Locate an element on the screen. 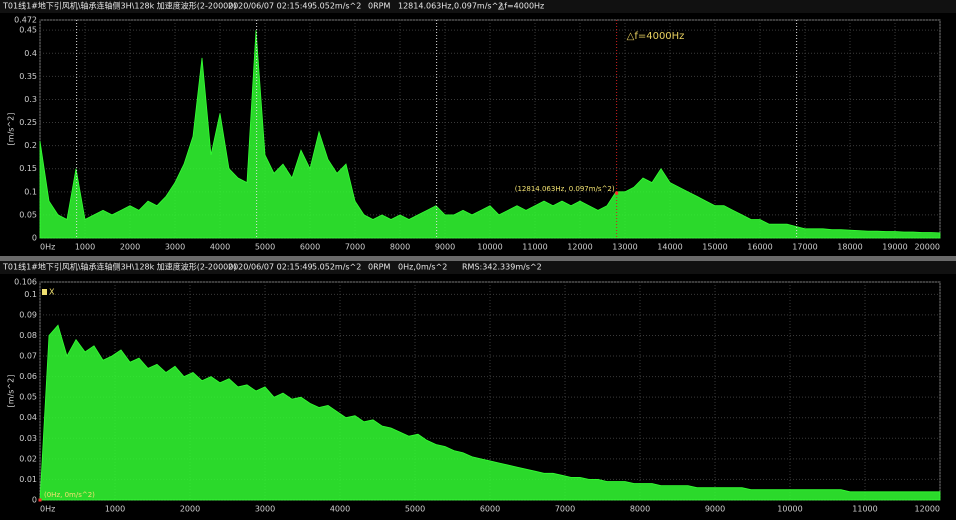 Image resolution: width=956 pixels, height=520 pixels. x-tick-label: 17000 is located at coordinates (804, 247).